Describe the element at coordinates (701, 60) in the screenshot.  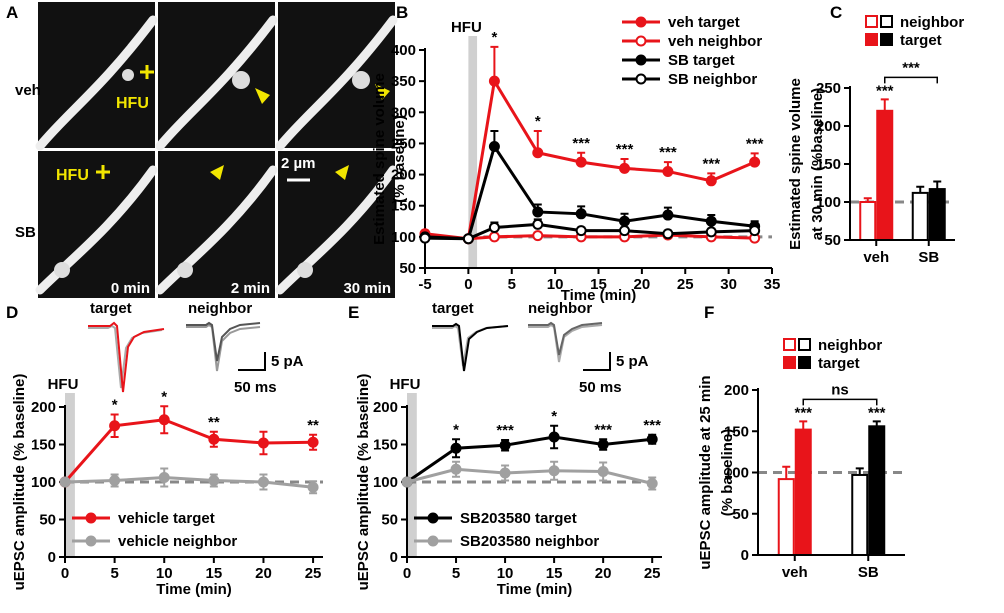
I see `legend-label: SB target` at that location.